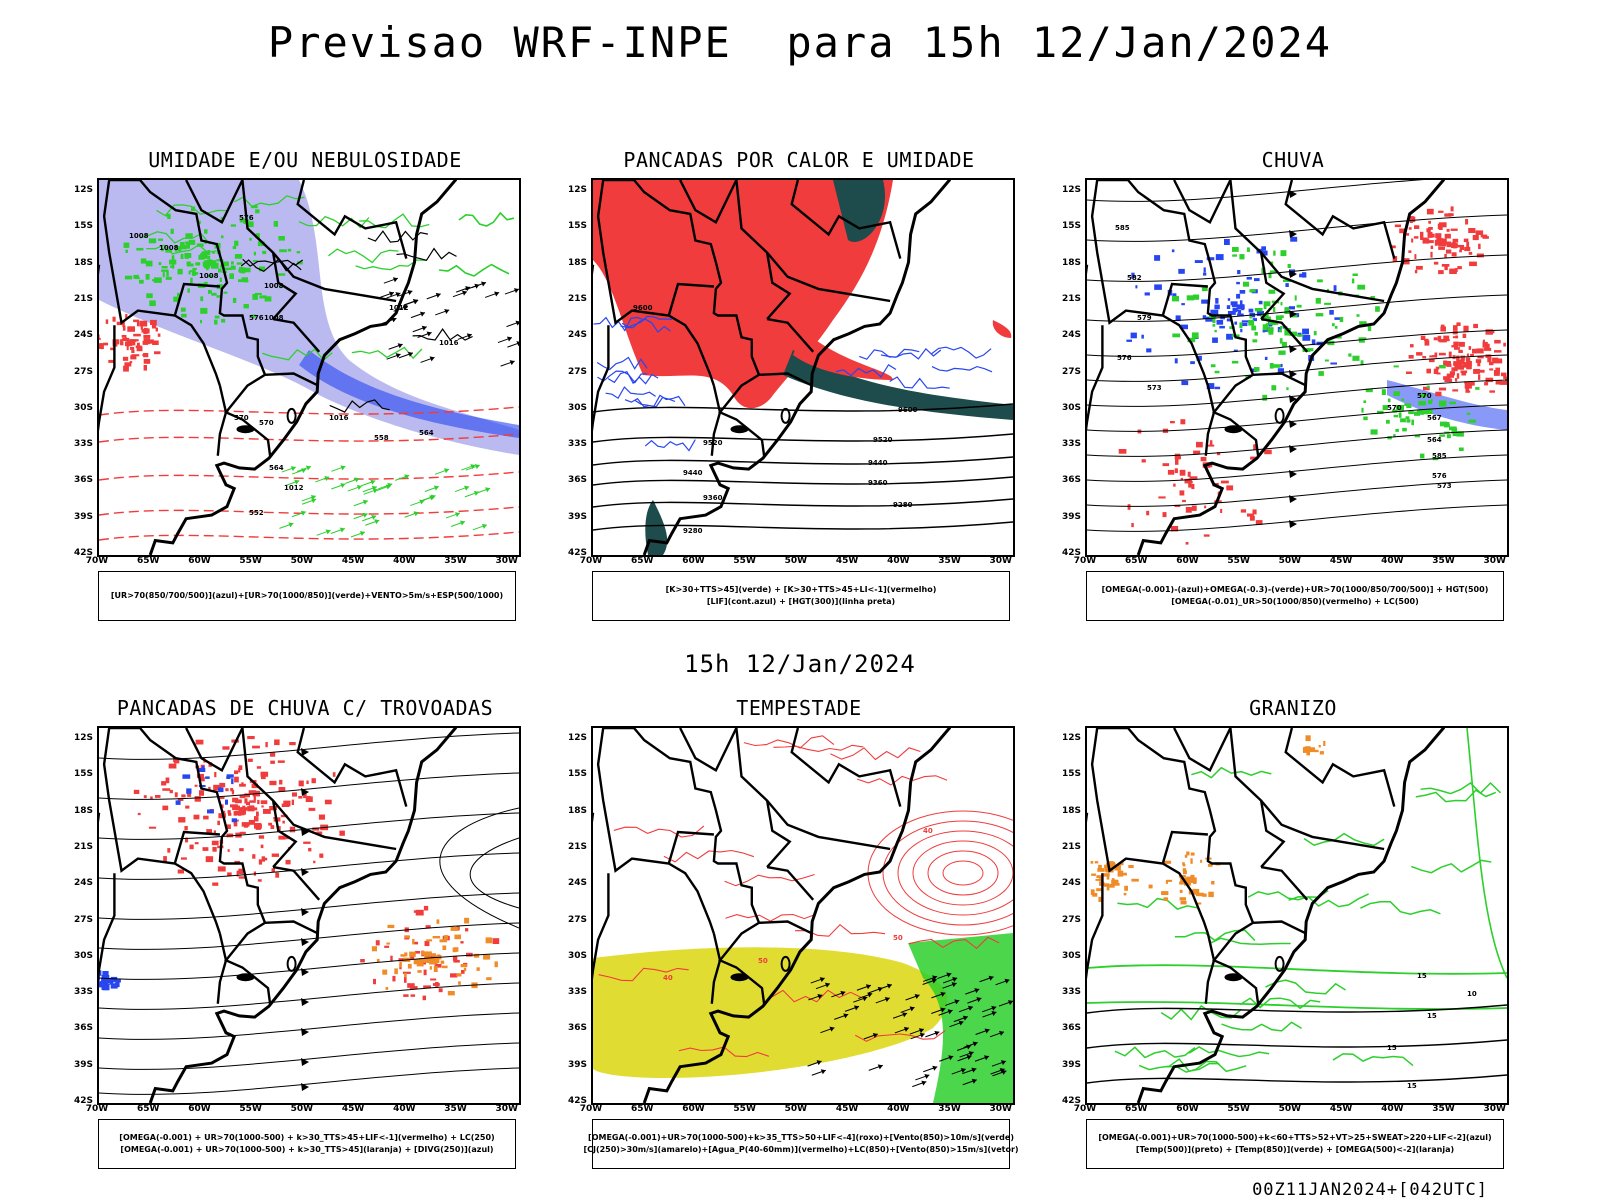  What do you see at coordinates (1071, 407) in the screenshot?
I see `lat-tick-label: 30S` at bounding box center [1071, 407].